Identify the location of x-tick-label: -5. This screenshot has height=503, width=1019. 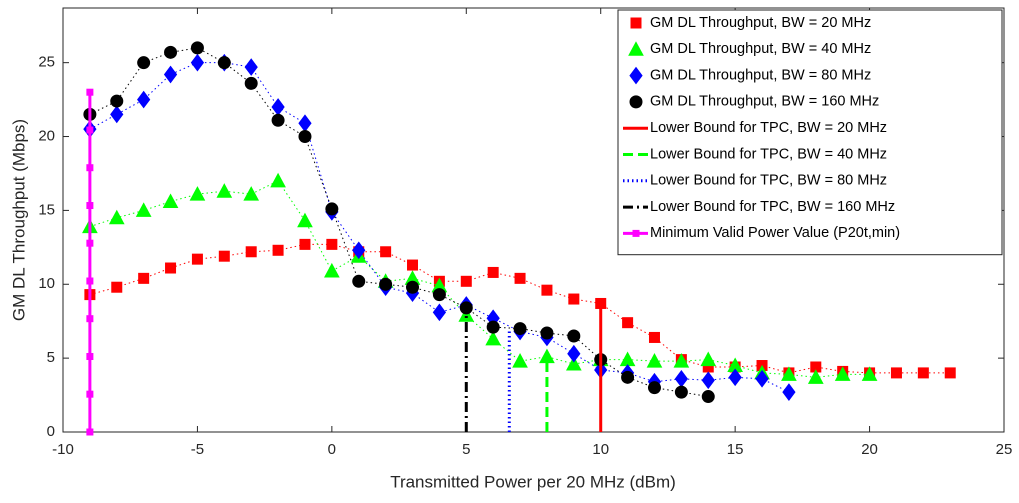
(197, 449).